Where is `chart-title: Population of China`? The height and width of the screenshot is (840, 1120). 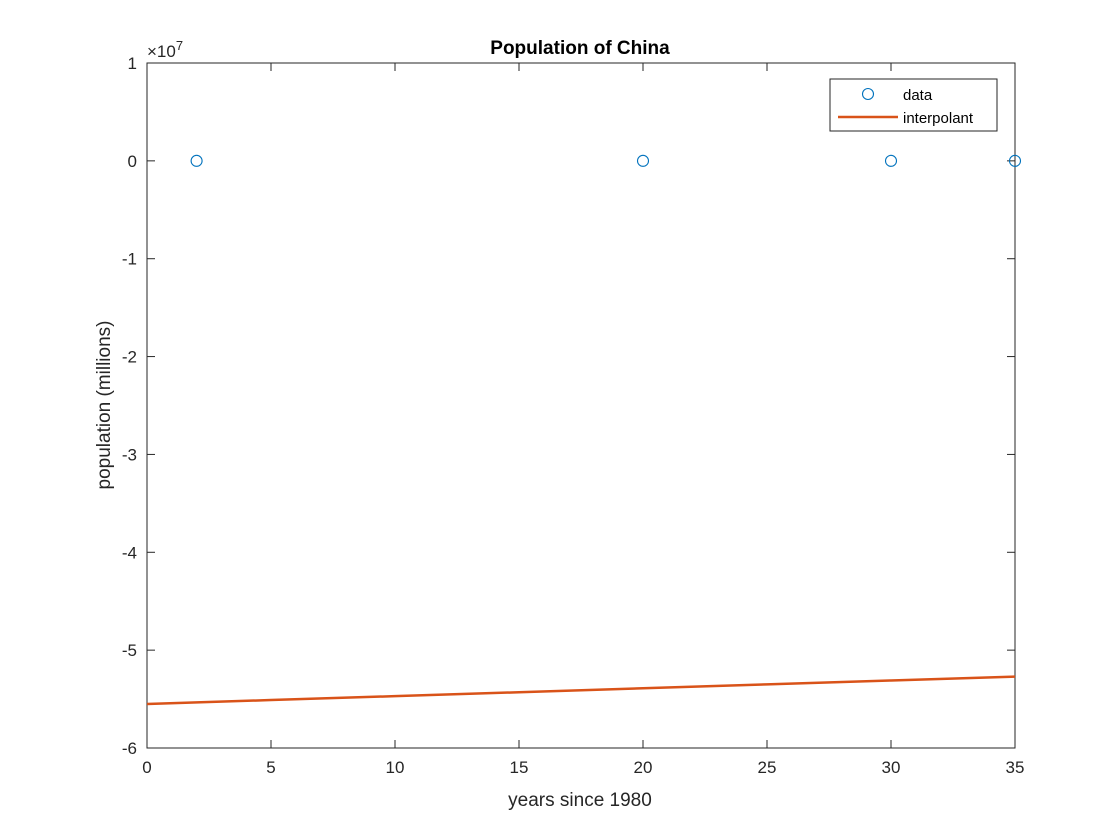 chart-title: Population of China is located at coordinates (580, 48).